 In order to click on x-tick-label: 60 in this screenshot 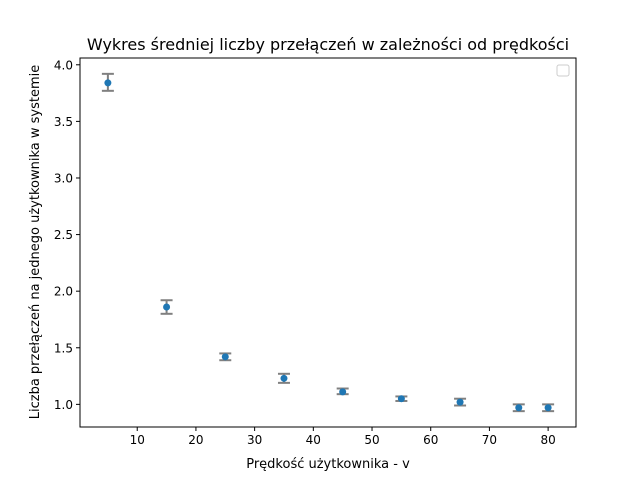, I will do `click(430, 440)`.